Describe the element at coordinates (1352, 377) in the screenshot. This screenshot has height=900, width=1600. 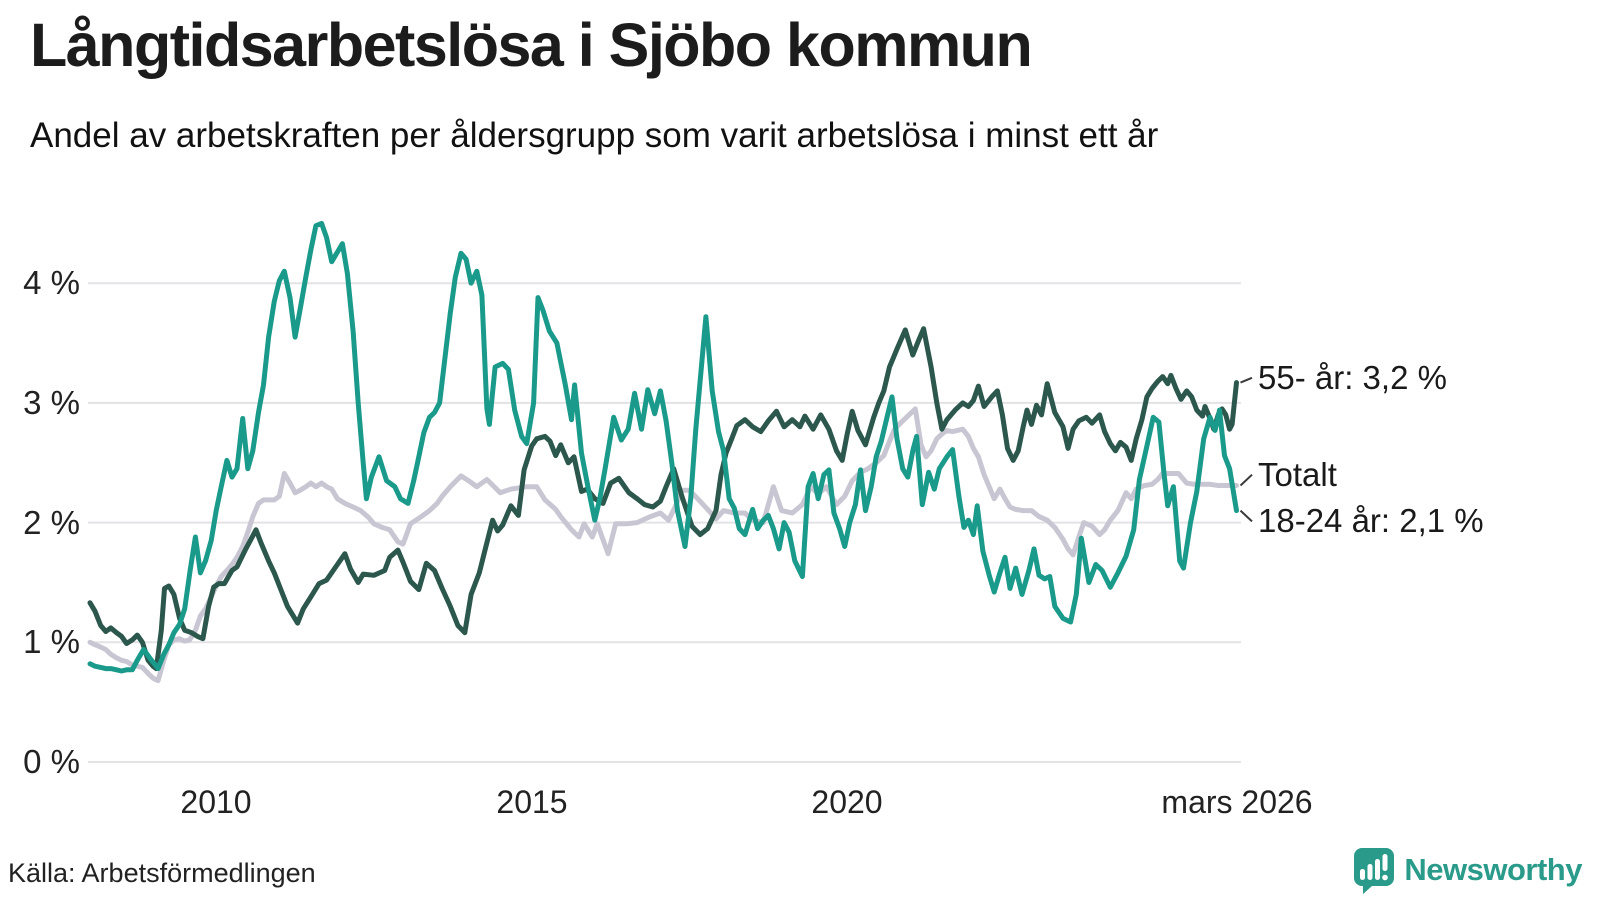
I see `series-end-label-55: 55- år: 3,2 %` at that location.